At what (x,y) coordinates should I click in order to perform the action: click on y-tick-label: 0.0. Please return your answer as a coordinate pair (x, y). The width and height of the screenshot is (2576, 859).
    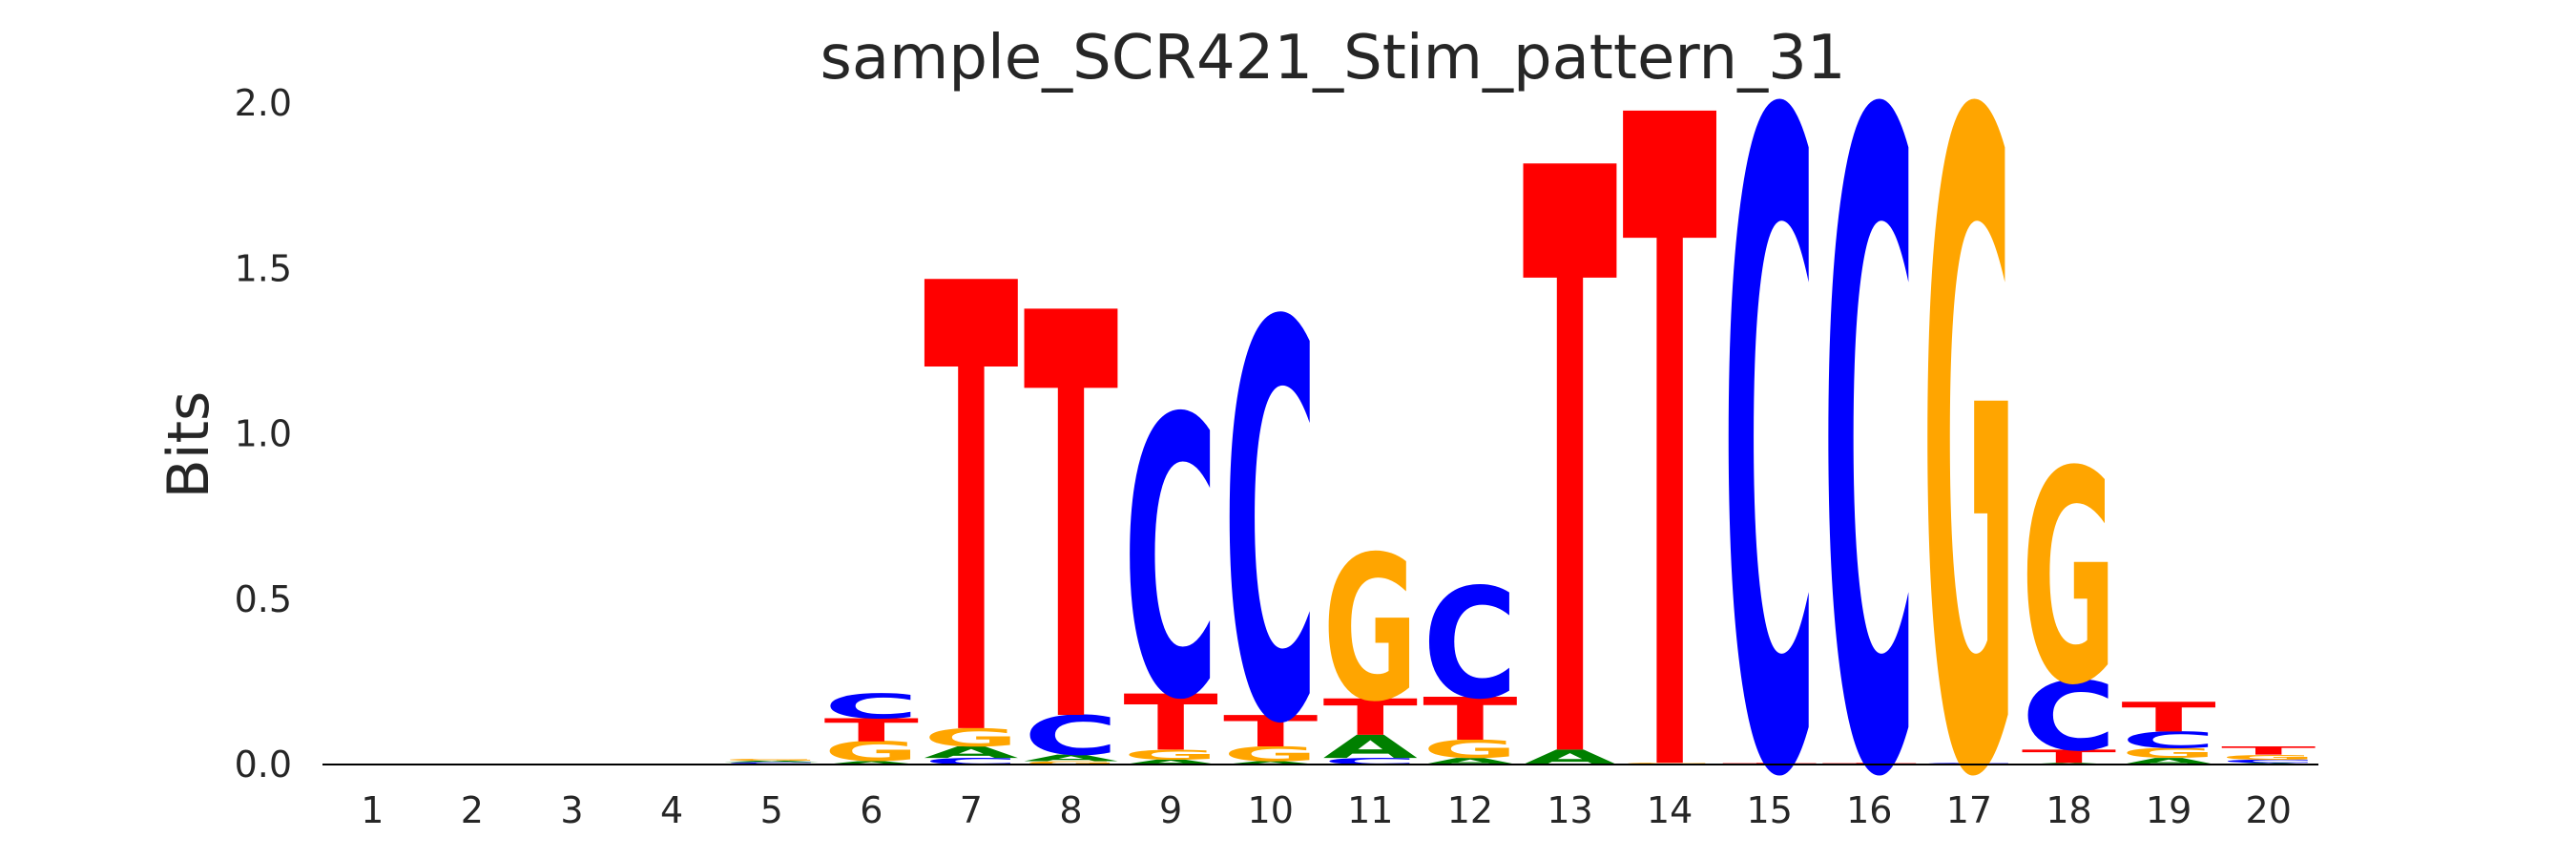
    Looking at the image, I should click on (263, 765).